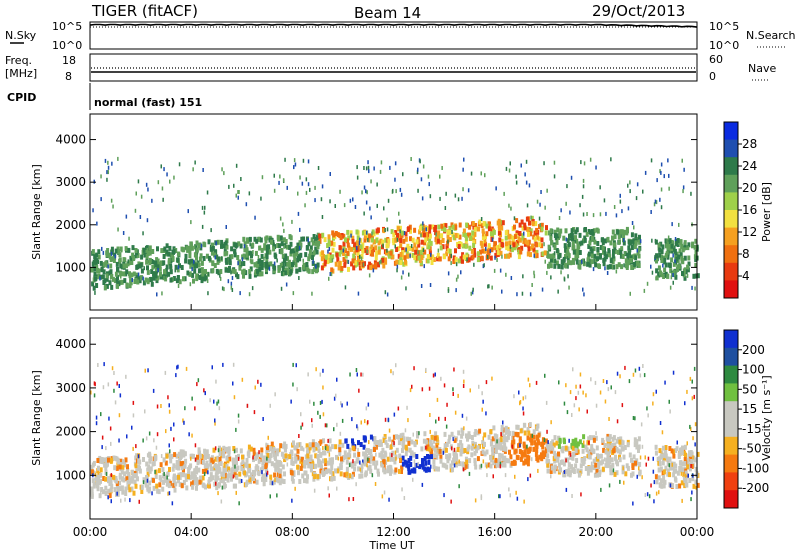 The image size is (800, 554). What do you see at coordinates (393, 532) in the screenshot?
I see `x-tick-label: 12:00` at bounding box center [393, 532].